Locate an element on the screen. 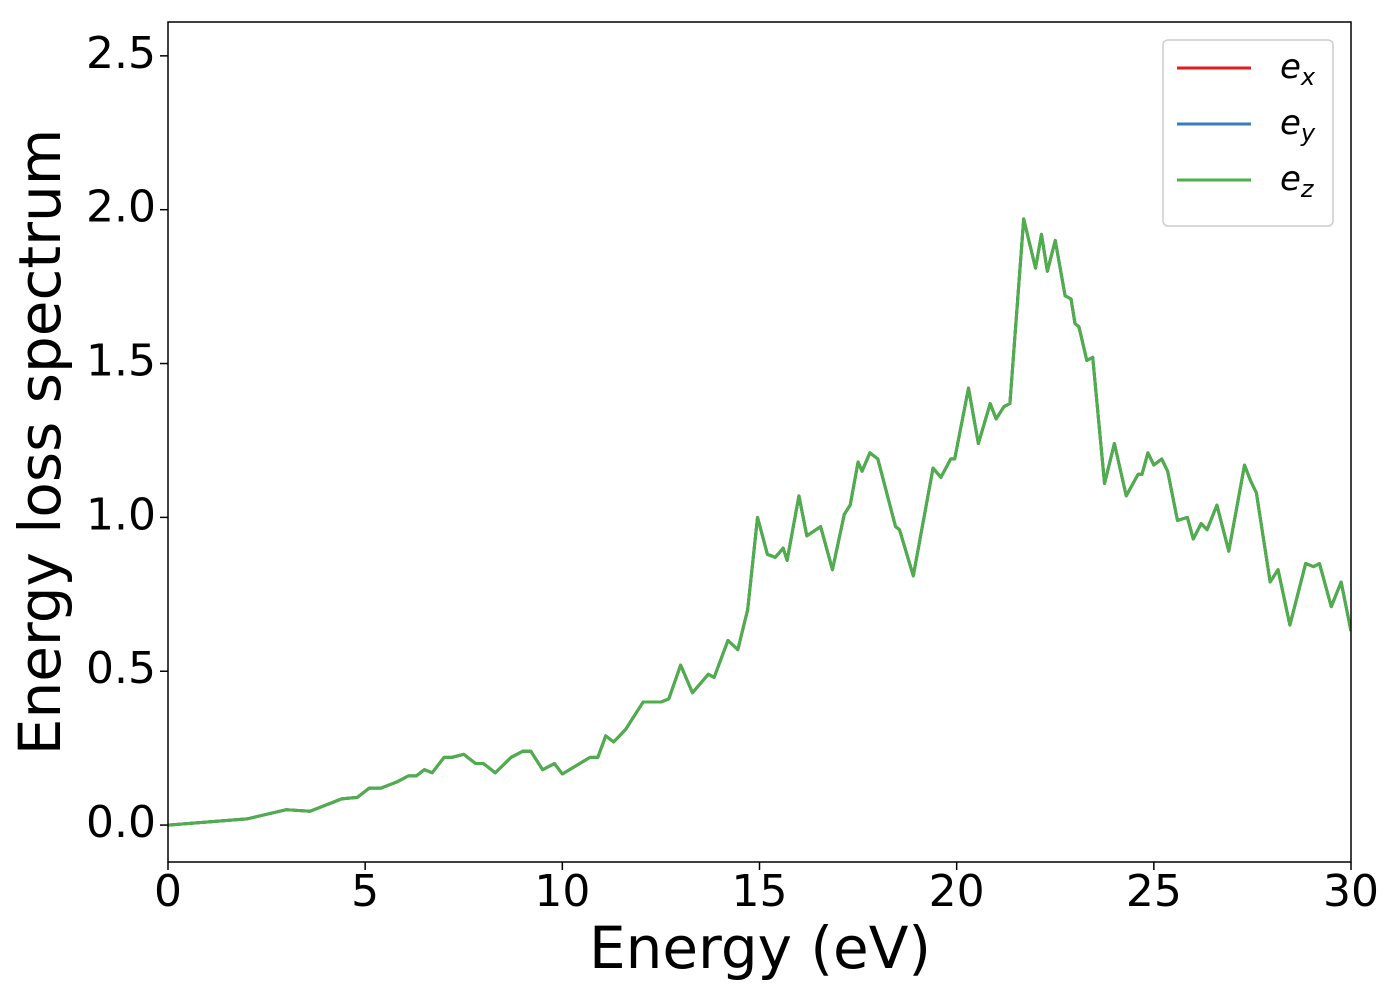 This screenshot has height=1000, width=1400. legend-label: ey is located at coordinates (1298, 125).